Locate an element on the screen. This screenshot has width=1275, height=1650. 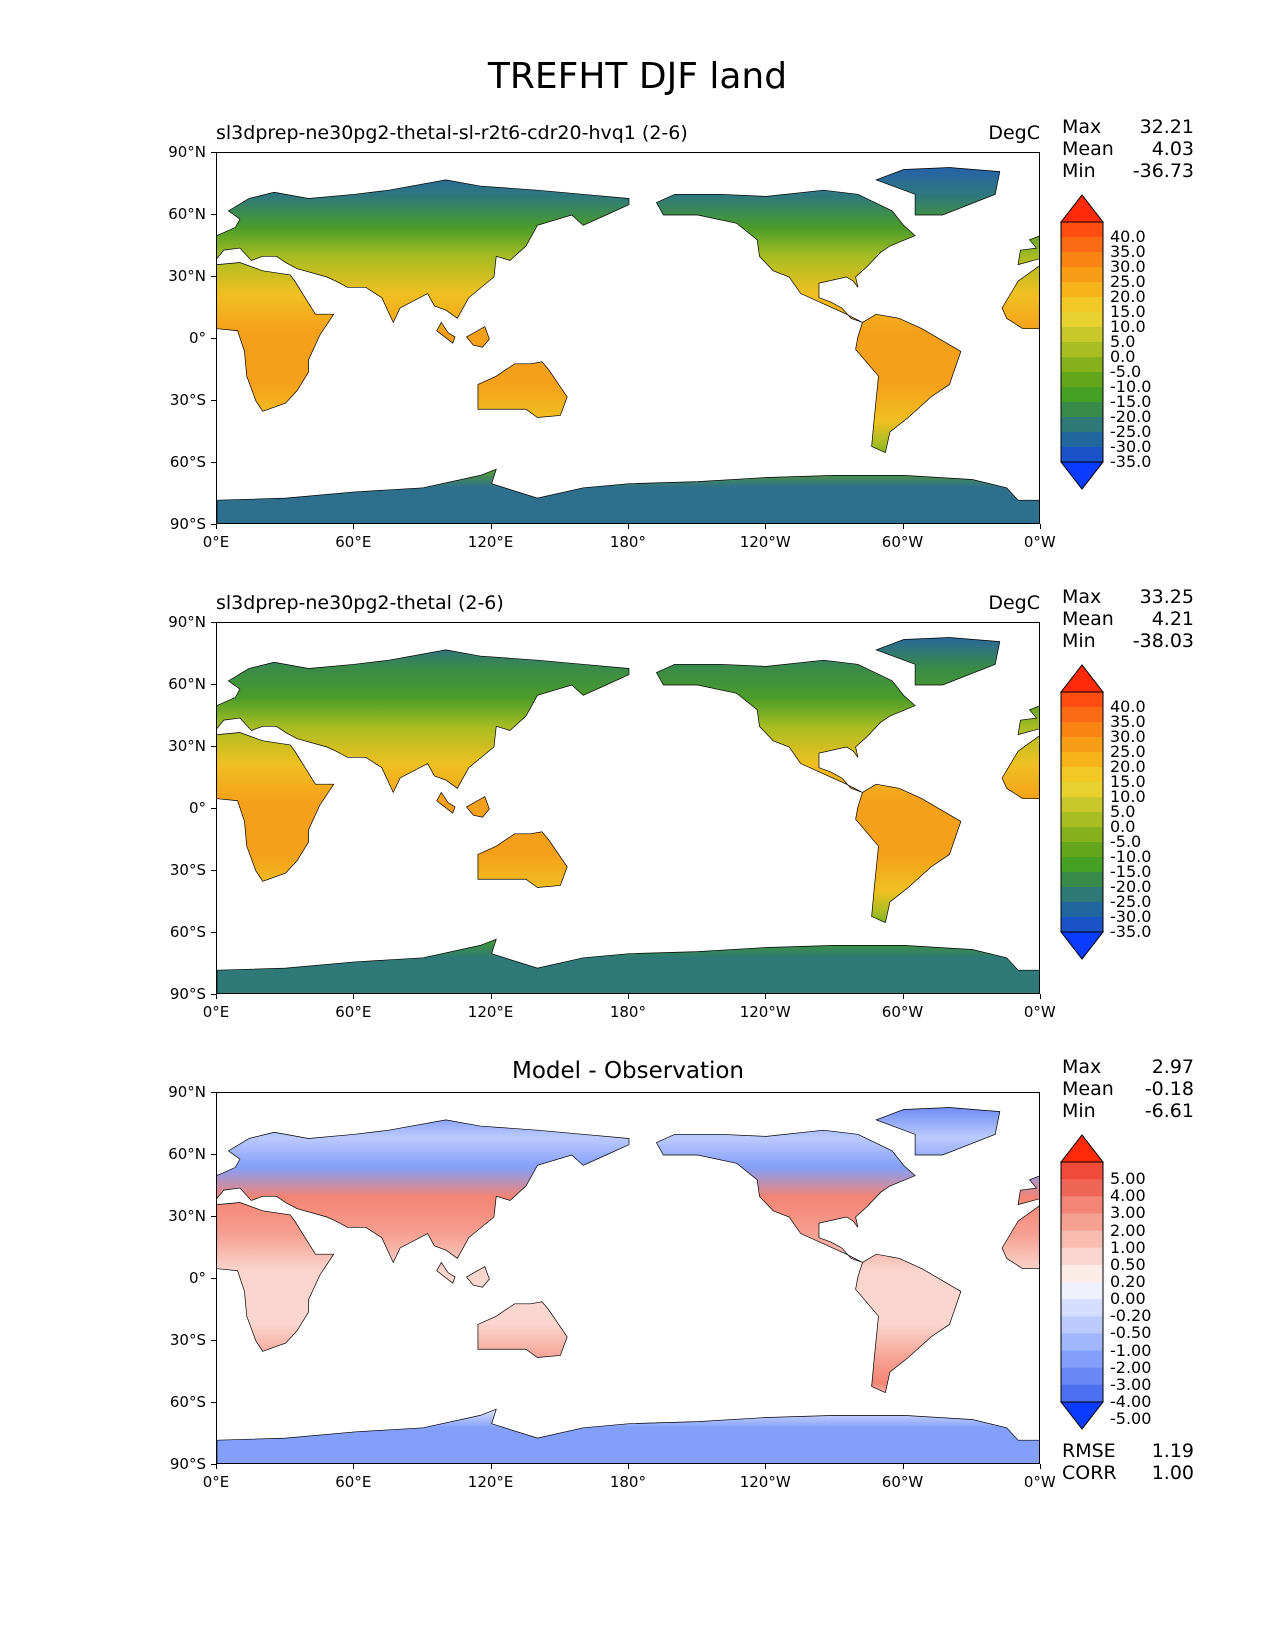
colorbar-tick-label: 0.50 is located at coordinates (1128, 1264).